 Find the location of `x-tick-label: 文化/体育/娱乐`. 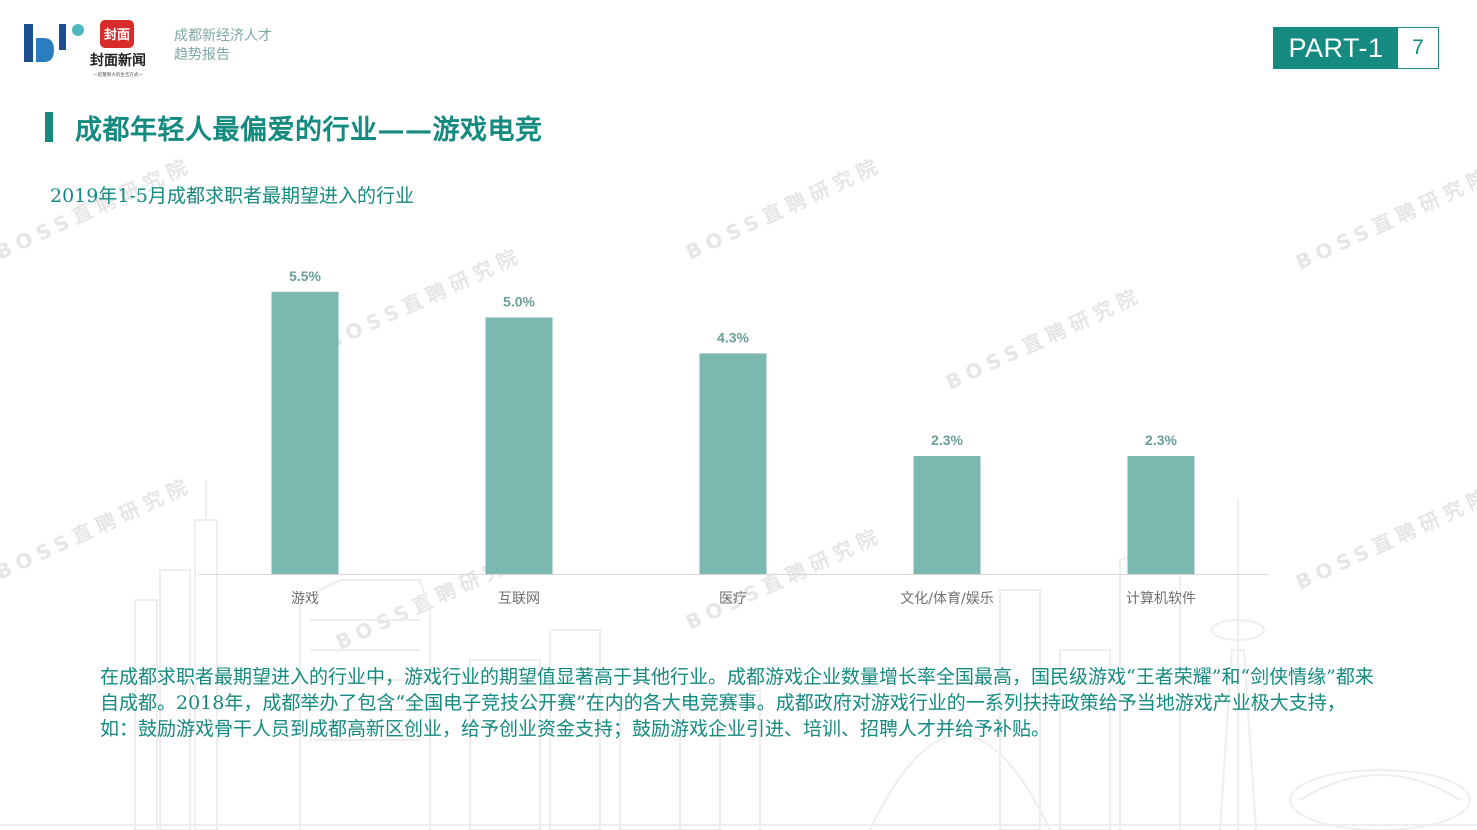

x-tick-label: 文化/体育/娱乐 is located at coordinates (946, 599).